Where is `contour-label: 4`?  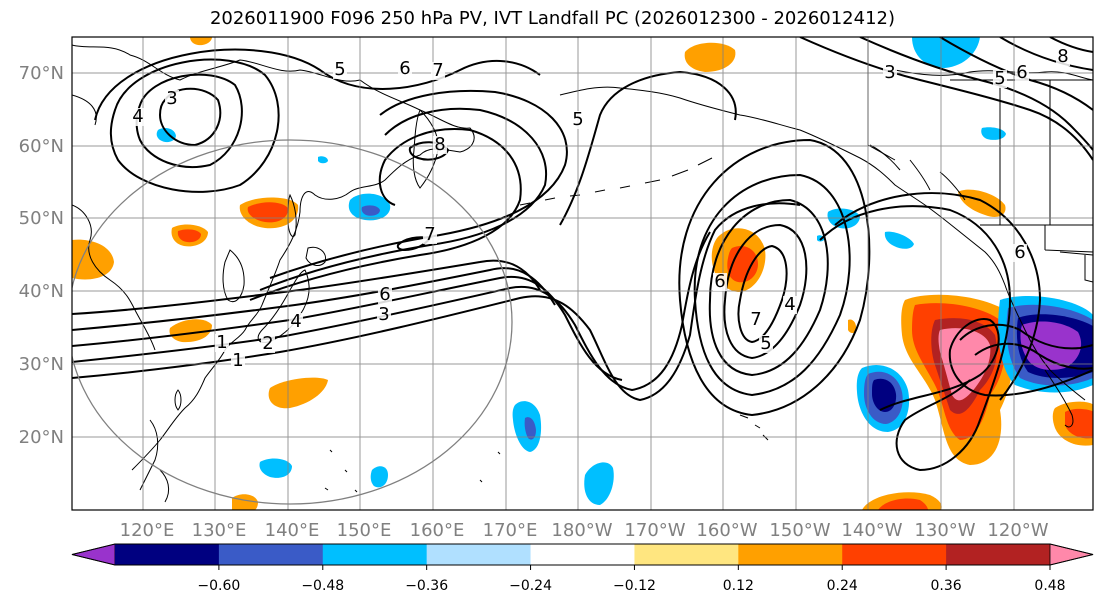 contour-label: 4 is located at coordinates (295, 321).